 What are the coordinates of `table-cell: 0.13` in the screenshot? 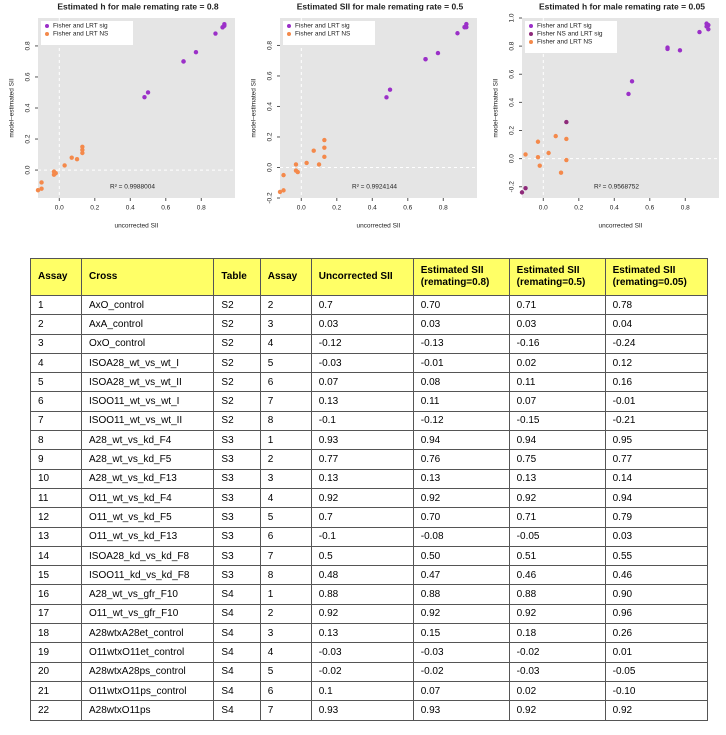 It's located at (362, 478).